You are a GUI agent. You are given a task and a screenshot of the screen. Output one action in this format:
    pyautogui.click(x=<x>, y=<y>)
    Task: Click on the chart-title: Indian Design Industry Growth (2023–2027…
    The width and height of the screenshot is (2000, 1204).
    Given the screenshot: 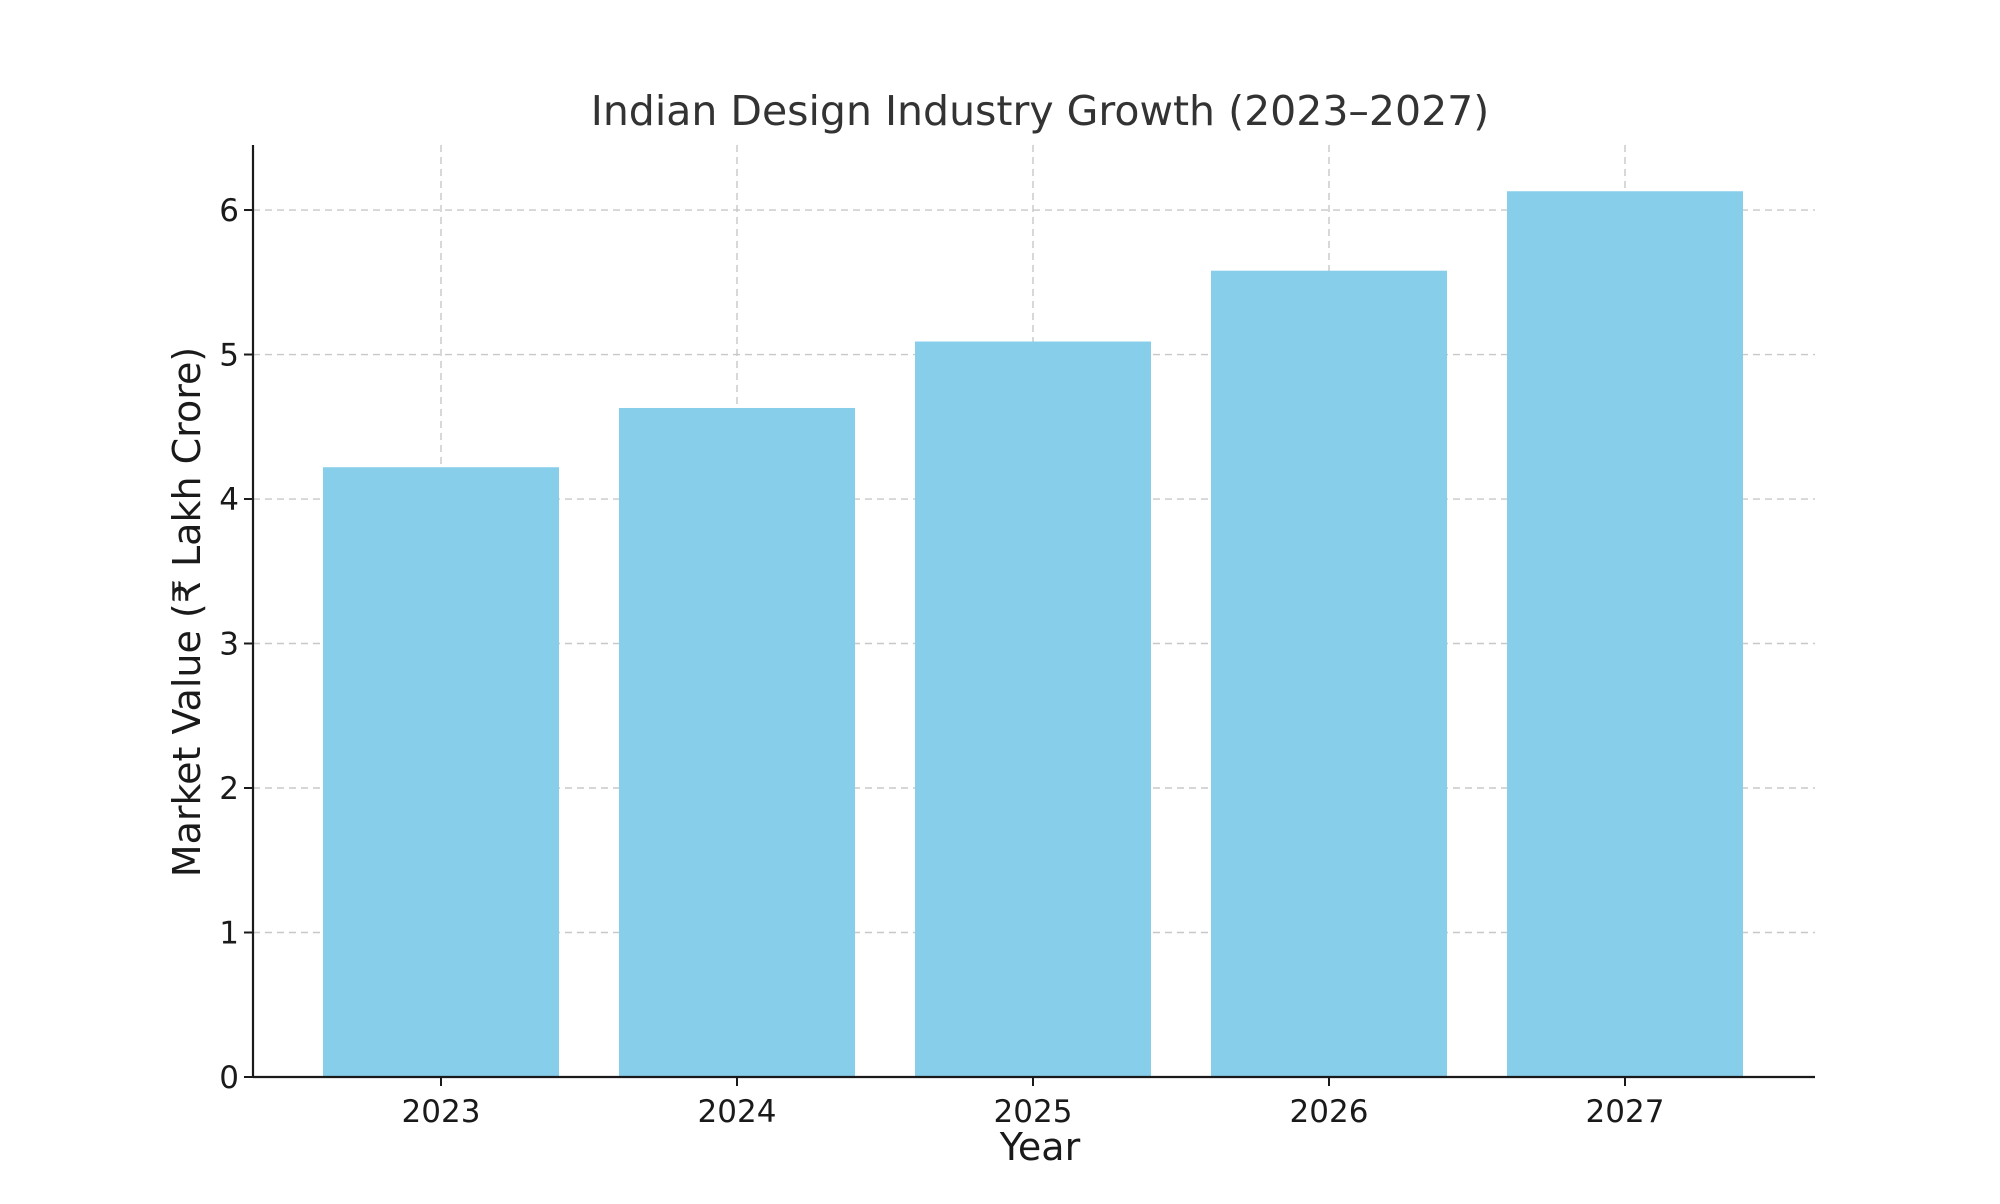 What is the action you would take?
    pyautogui.click(x=1040, y=111)
    